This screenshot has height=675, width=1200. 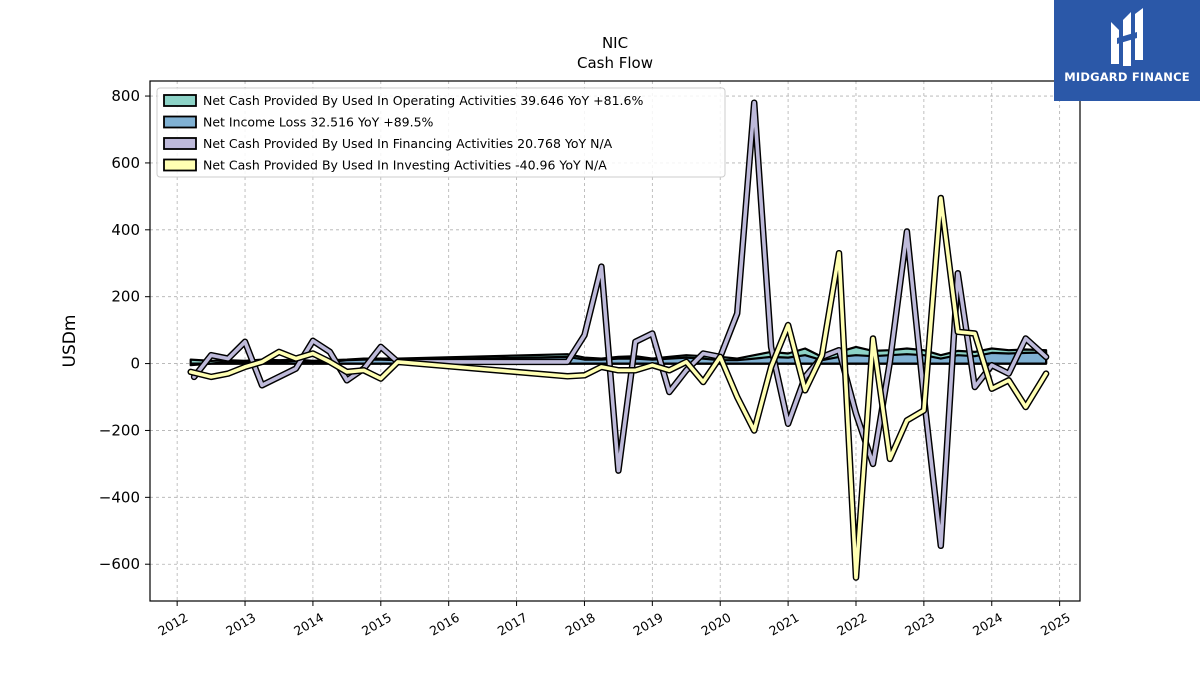 I want to click on x-tick-label: 2012, so click(x=172, y=624).